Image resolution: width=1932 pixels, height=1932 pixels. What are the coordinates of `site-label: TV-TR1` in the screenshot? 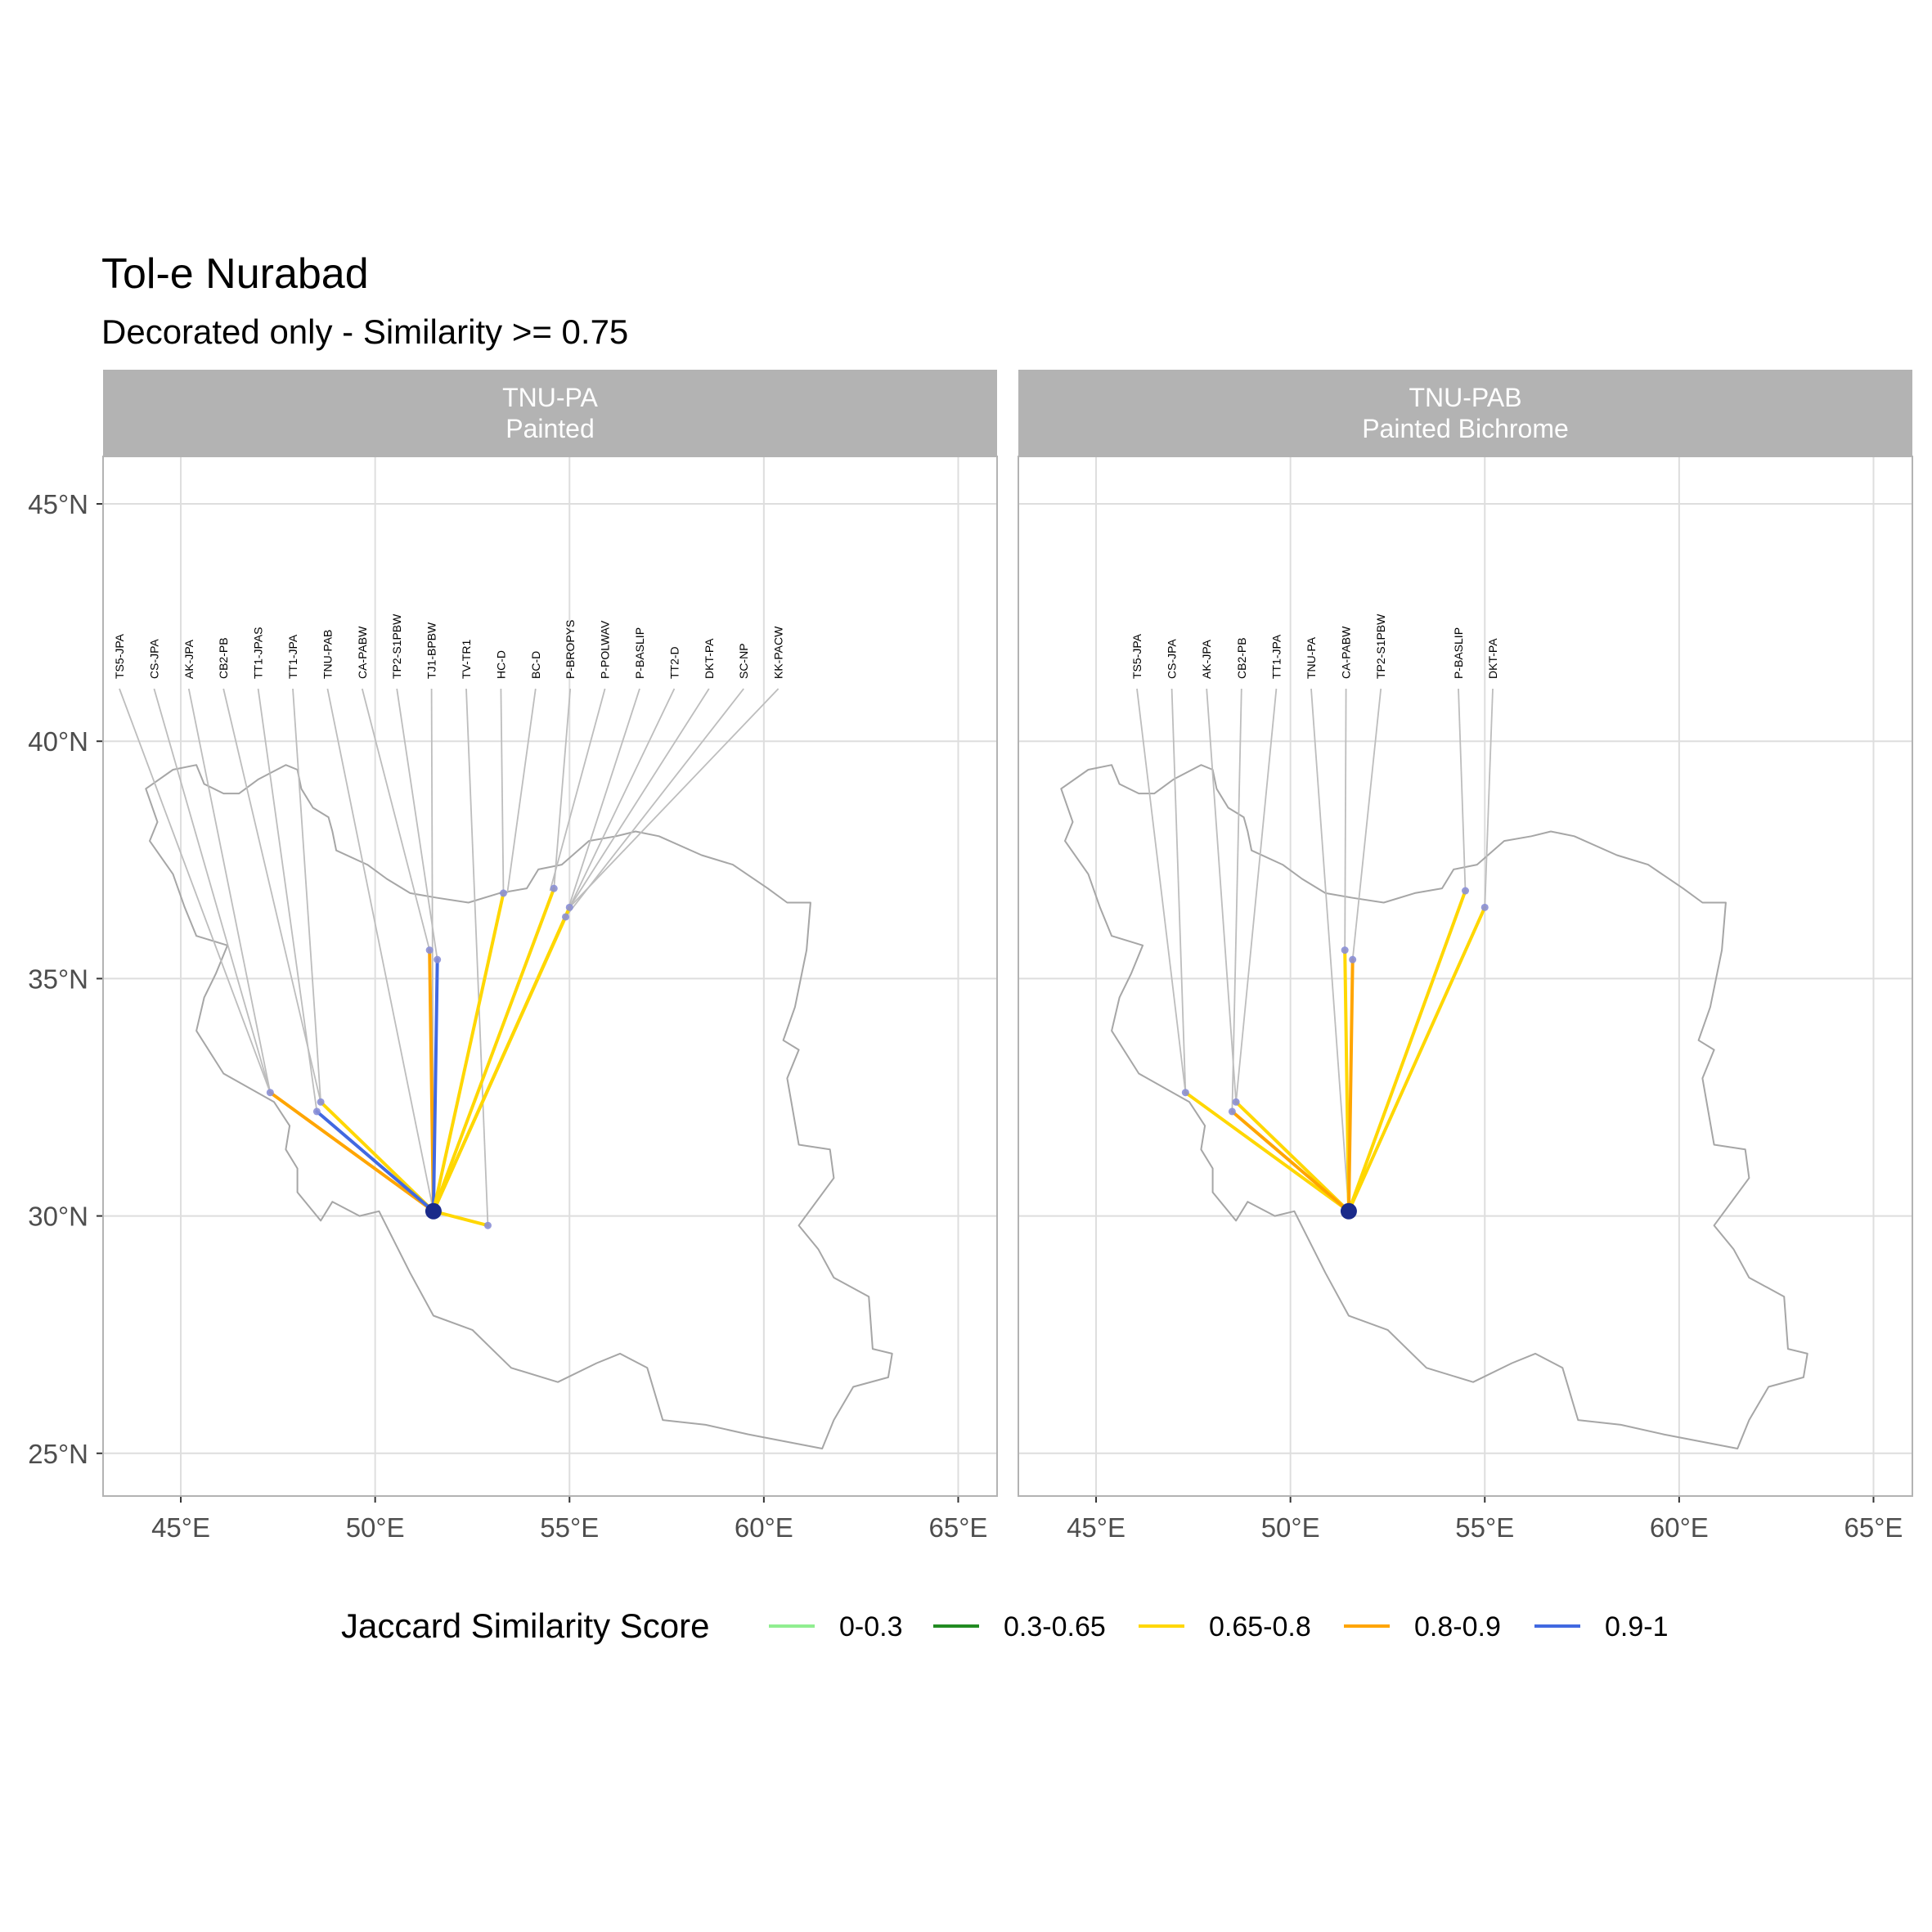 It's located at (467, 660).